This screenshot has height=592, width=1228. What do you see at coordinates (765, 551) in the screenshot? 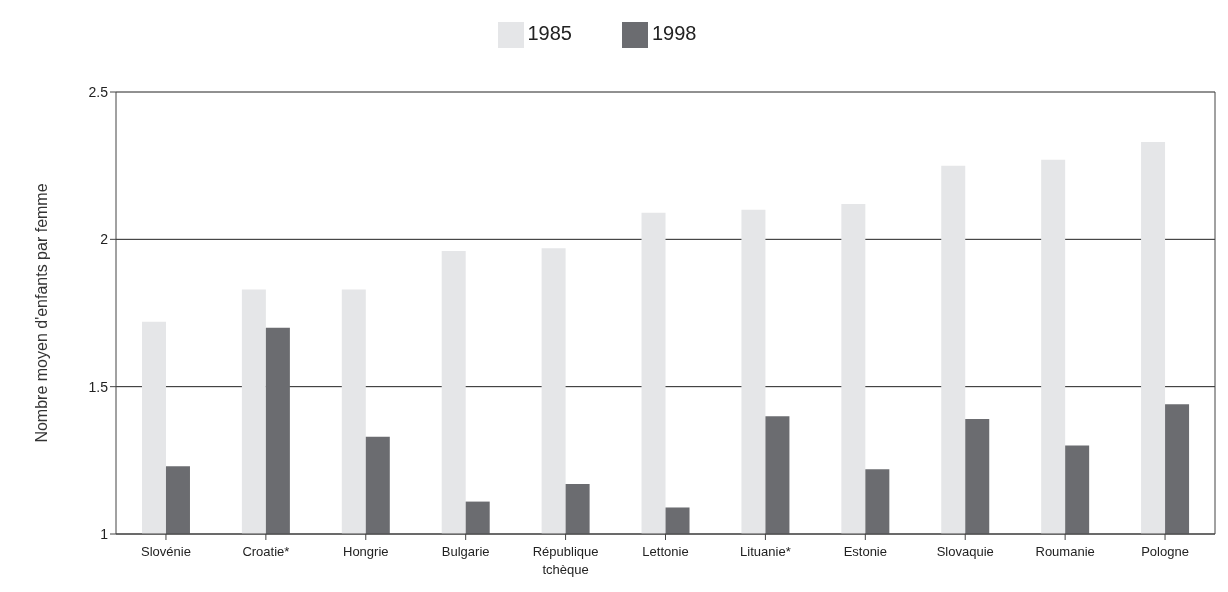
I see `x-tick-label: Lituanie*` at bounding box center [765, 551].